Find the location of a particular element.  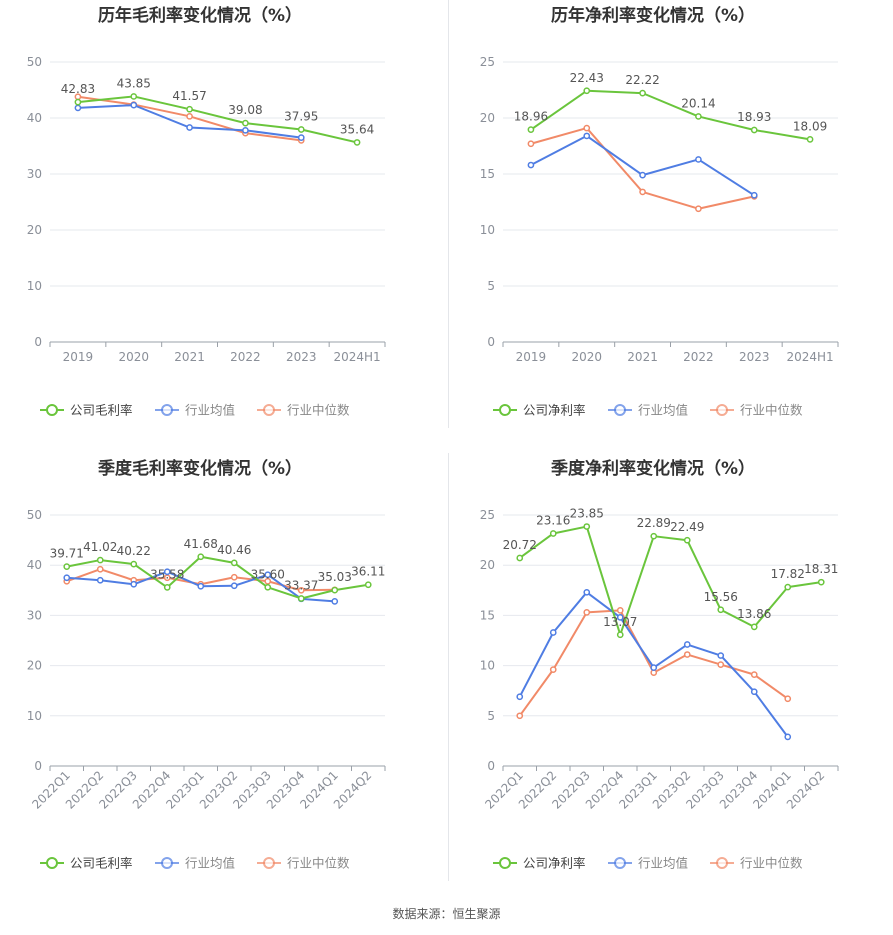

x-tick-label: 2022 is located at coordinates (245, 357).